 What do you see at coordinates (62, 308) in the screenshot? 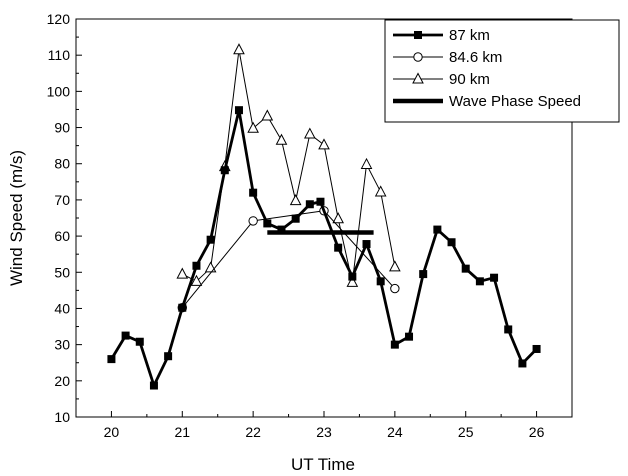
I see `y-tick-label: 40` at bounding box center [62, 308].